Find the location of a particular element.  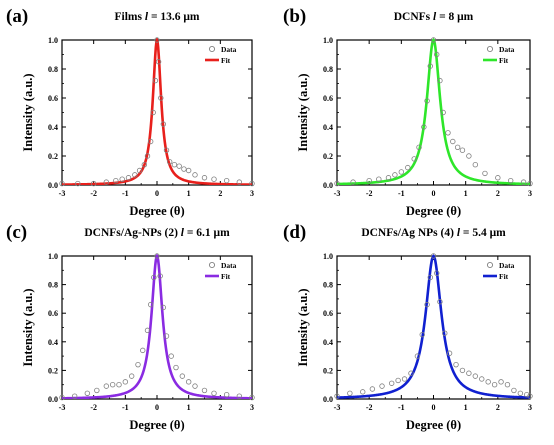

y-tick-label: 0.8 is located at coordinates (53, 285).